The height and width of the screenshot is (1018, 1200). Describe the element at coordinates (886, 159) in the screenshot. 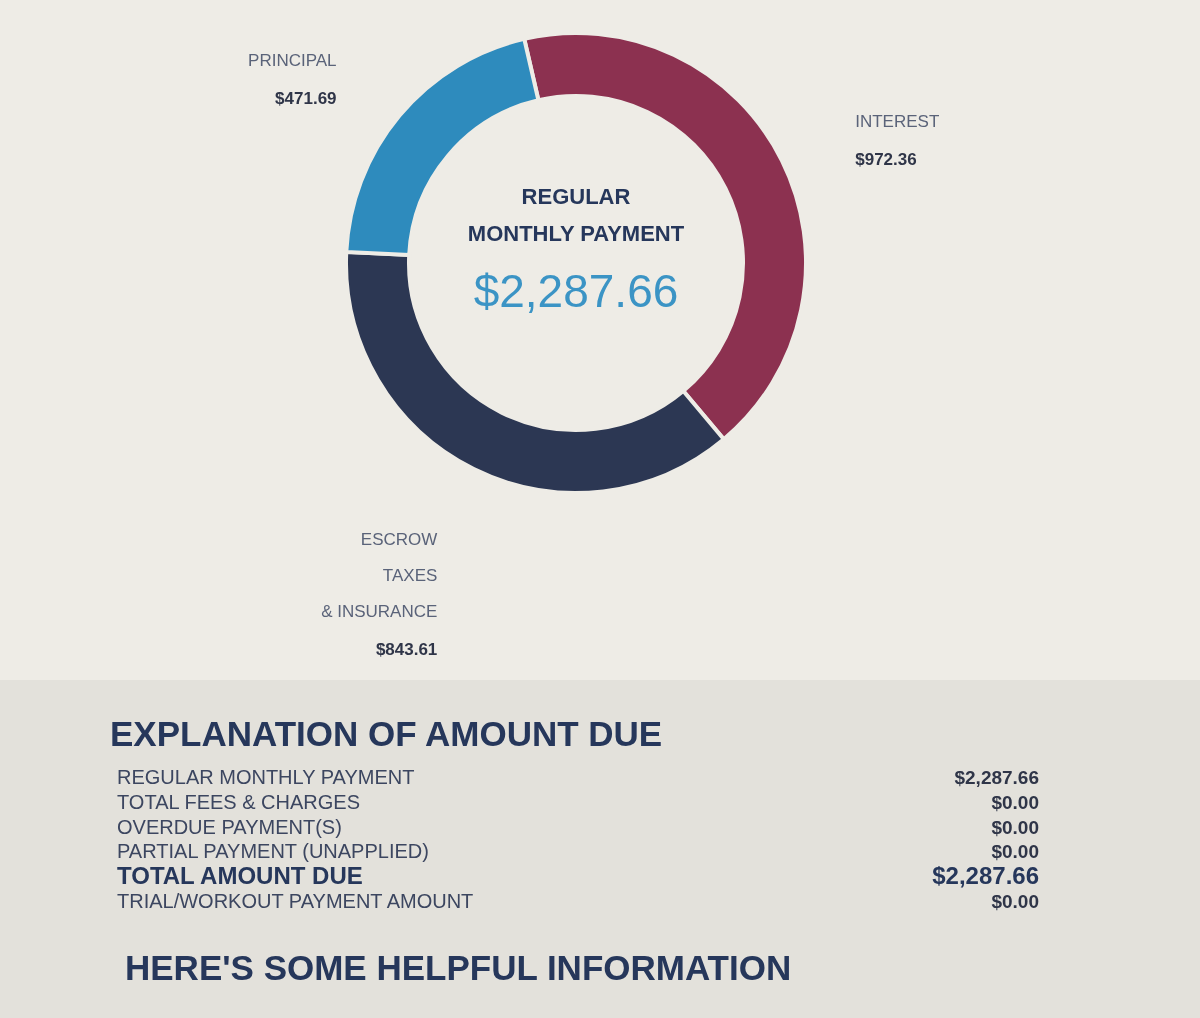

I see `data-label: $972.36` at that location.